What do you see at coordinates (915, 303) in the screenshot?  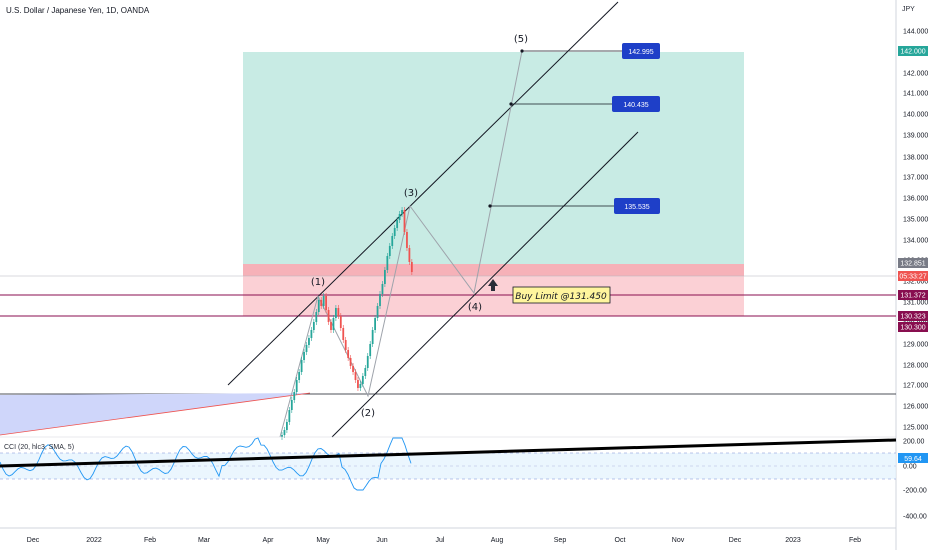 I see `price-tick-label: 131.000` at bounding box center [915, 303].